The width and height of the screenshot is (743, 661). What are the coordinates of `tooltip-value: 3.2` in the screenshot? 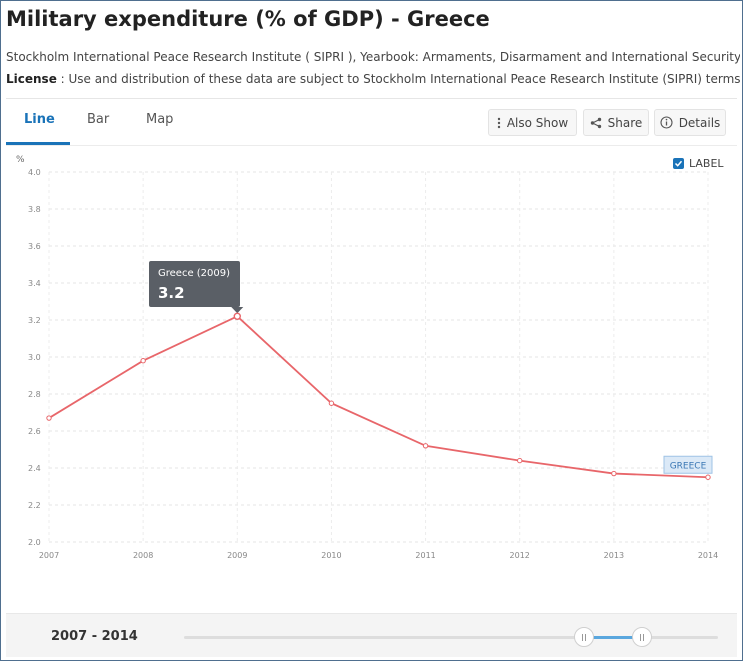 It's located at (171, 293).